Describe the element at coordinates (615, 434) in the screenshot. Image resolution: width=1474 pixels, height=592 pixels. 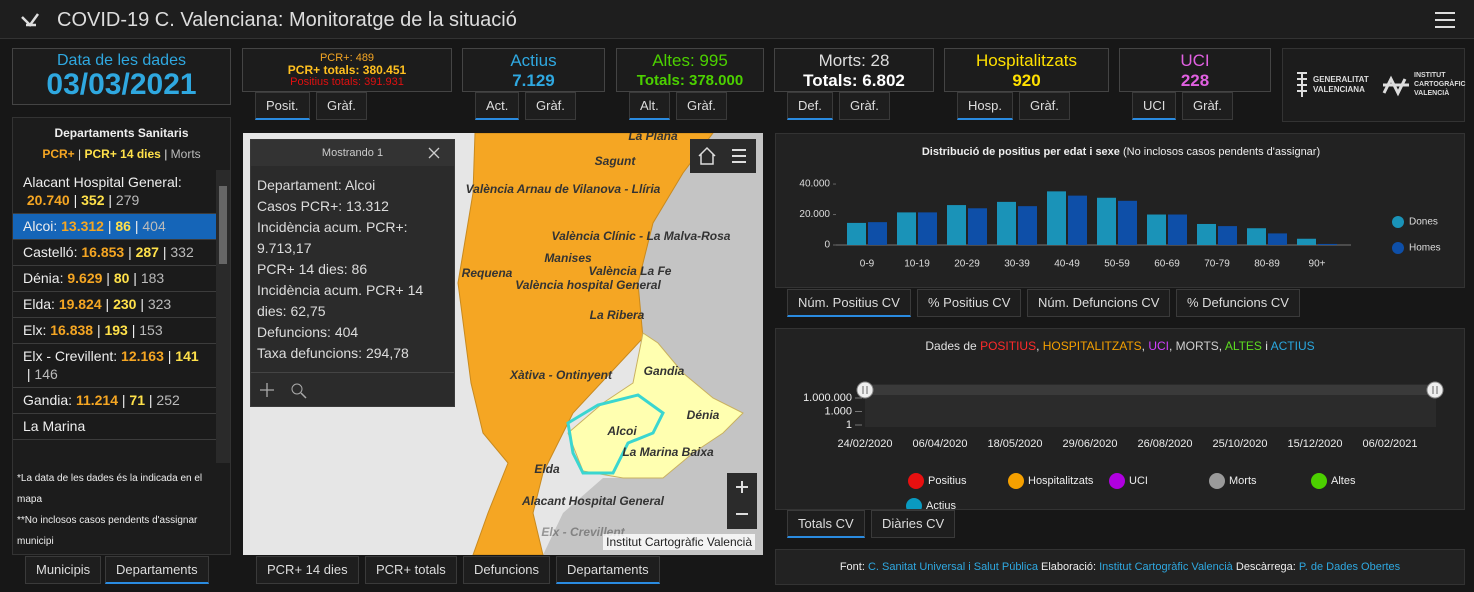
I see `selected-department` at that location.